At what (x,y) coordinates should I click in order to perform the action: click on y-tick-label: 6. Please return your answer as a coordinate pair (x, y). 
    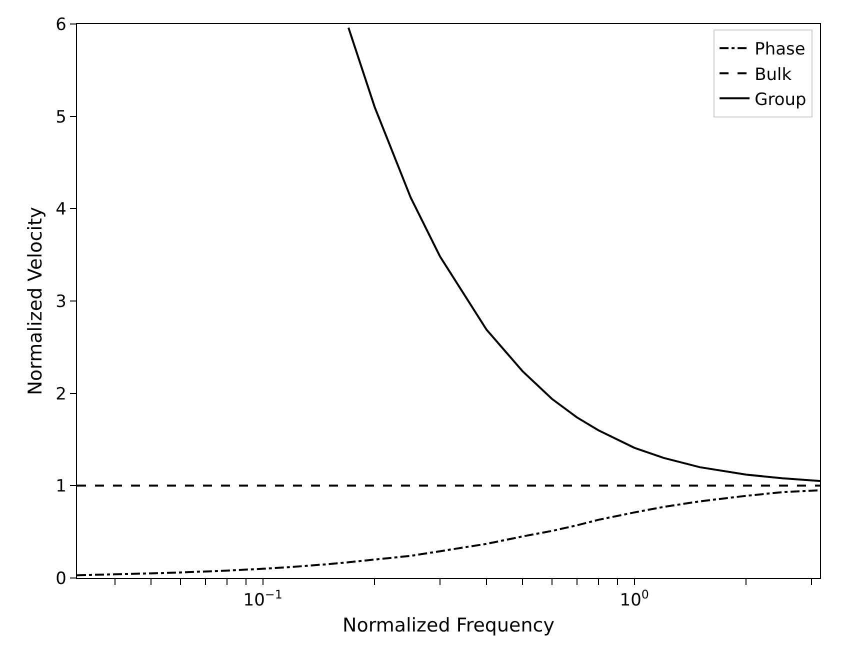
    Looking at the image, I should click on (61, 24).